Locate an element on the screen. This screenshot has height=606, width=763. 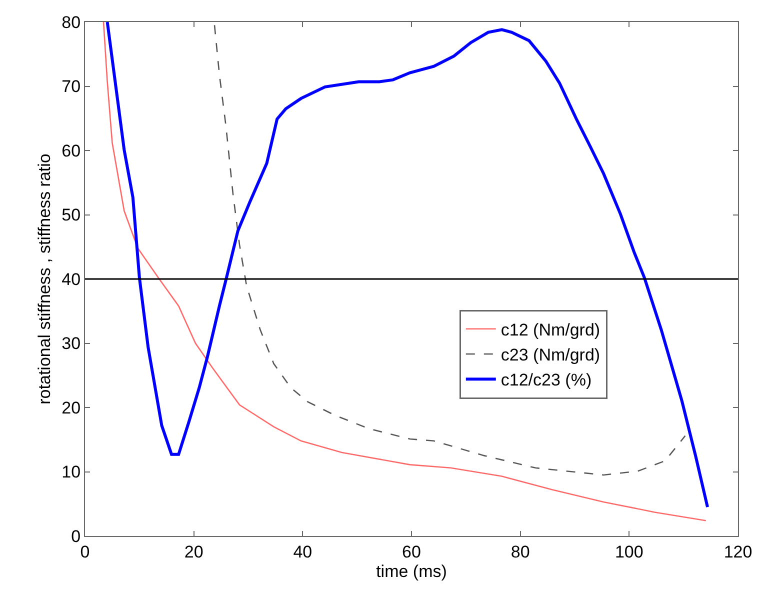
x-tick-label: 20 is located at coordinates (194, 552).